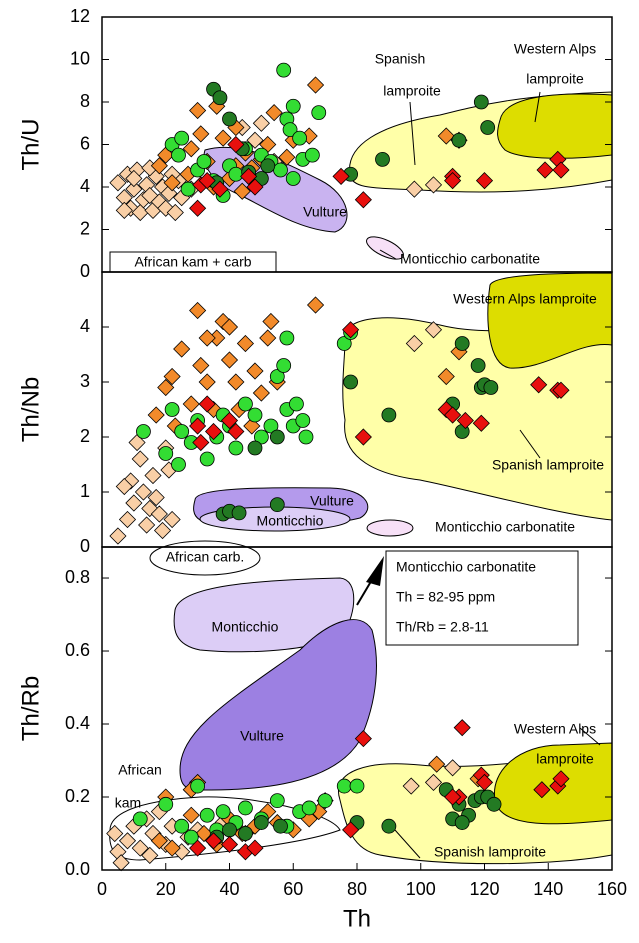  What do you see at coordinates (77, 723) in the screenshot?
I see `y-tick-label: 0.4` at bounding box center [77, 723].